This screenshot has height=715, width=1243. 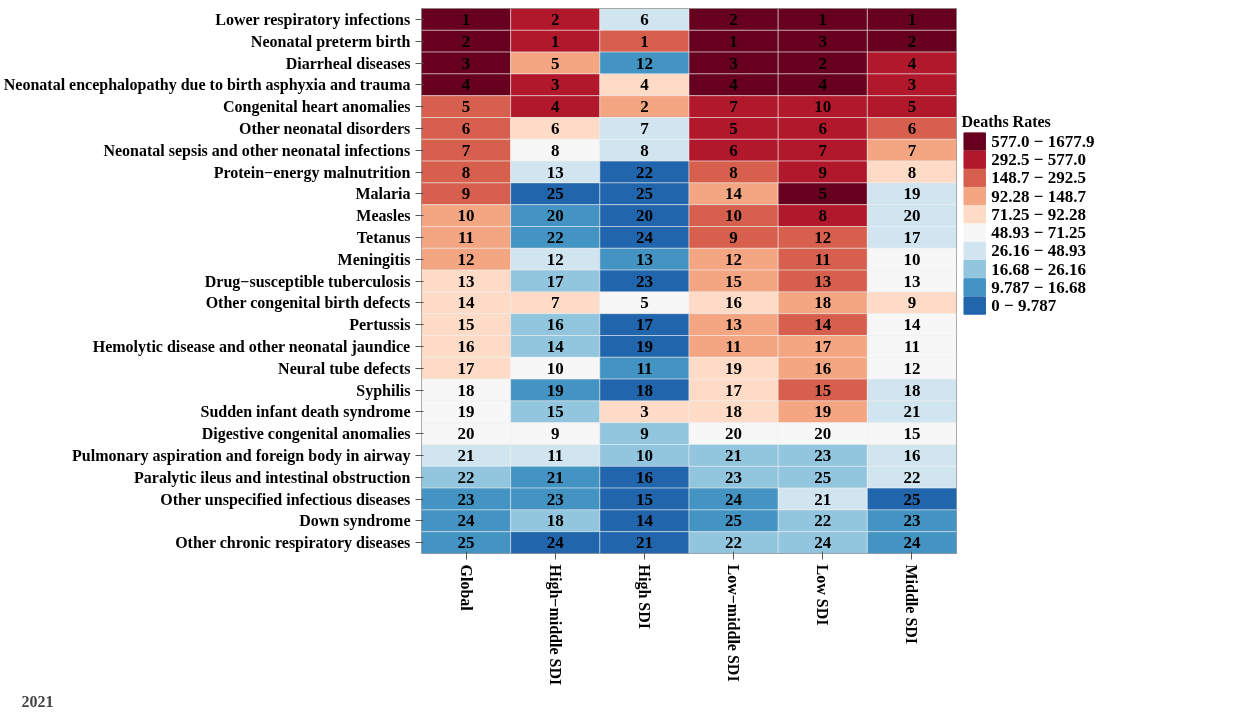 I want to click on y-tick-label: Down syndrome, so click(x=355, y=521).